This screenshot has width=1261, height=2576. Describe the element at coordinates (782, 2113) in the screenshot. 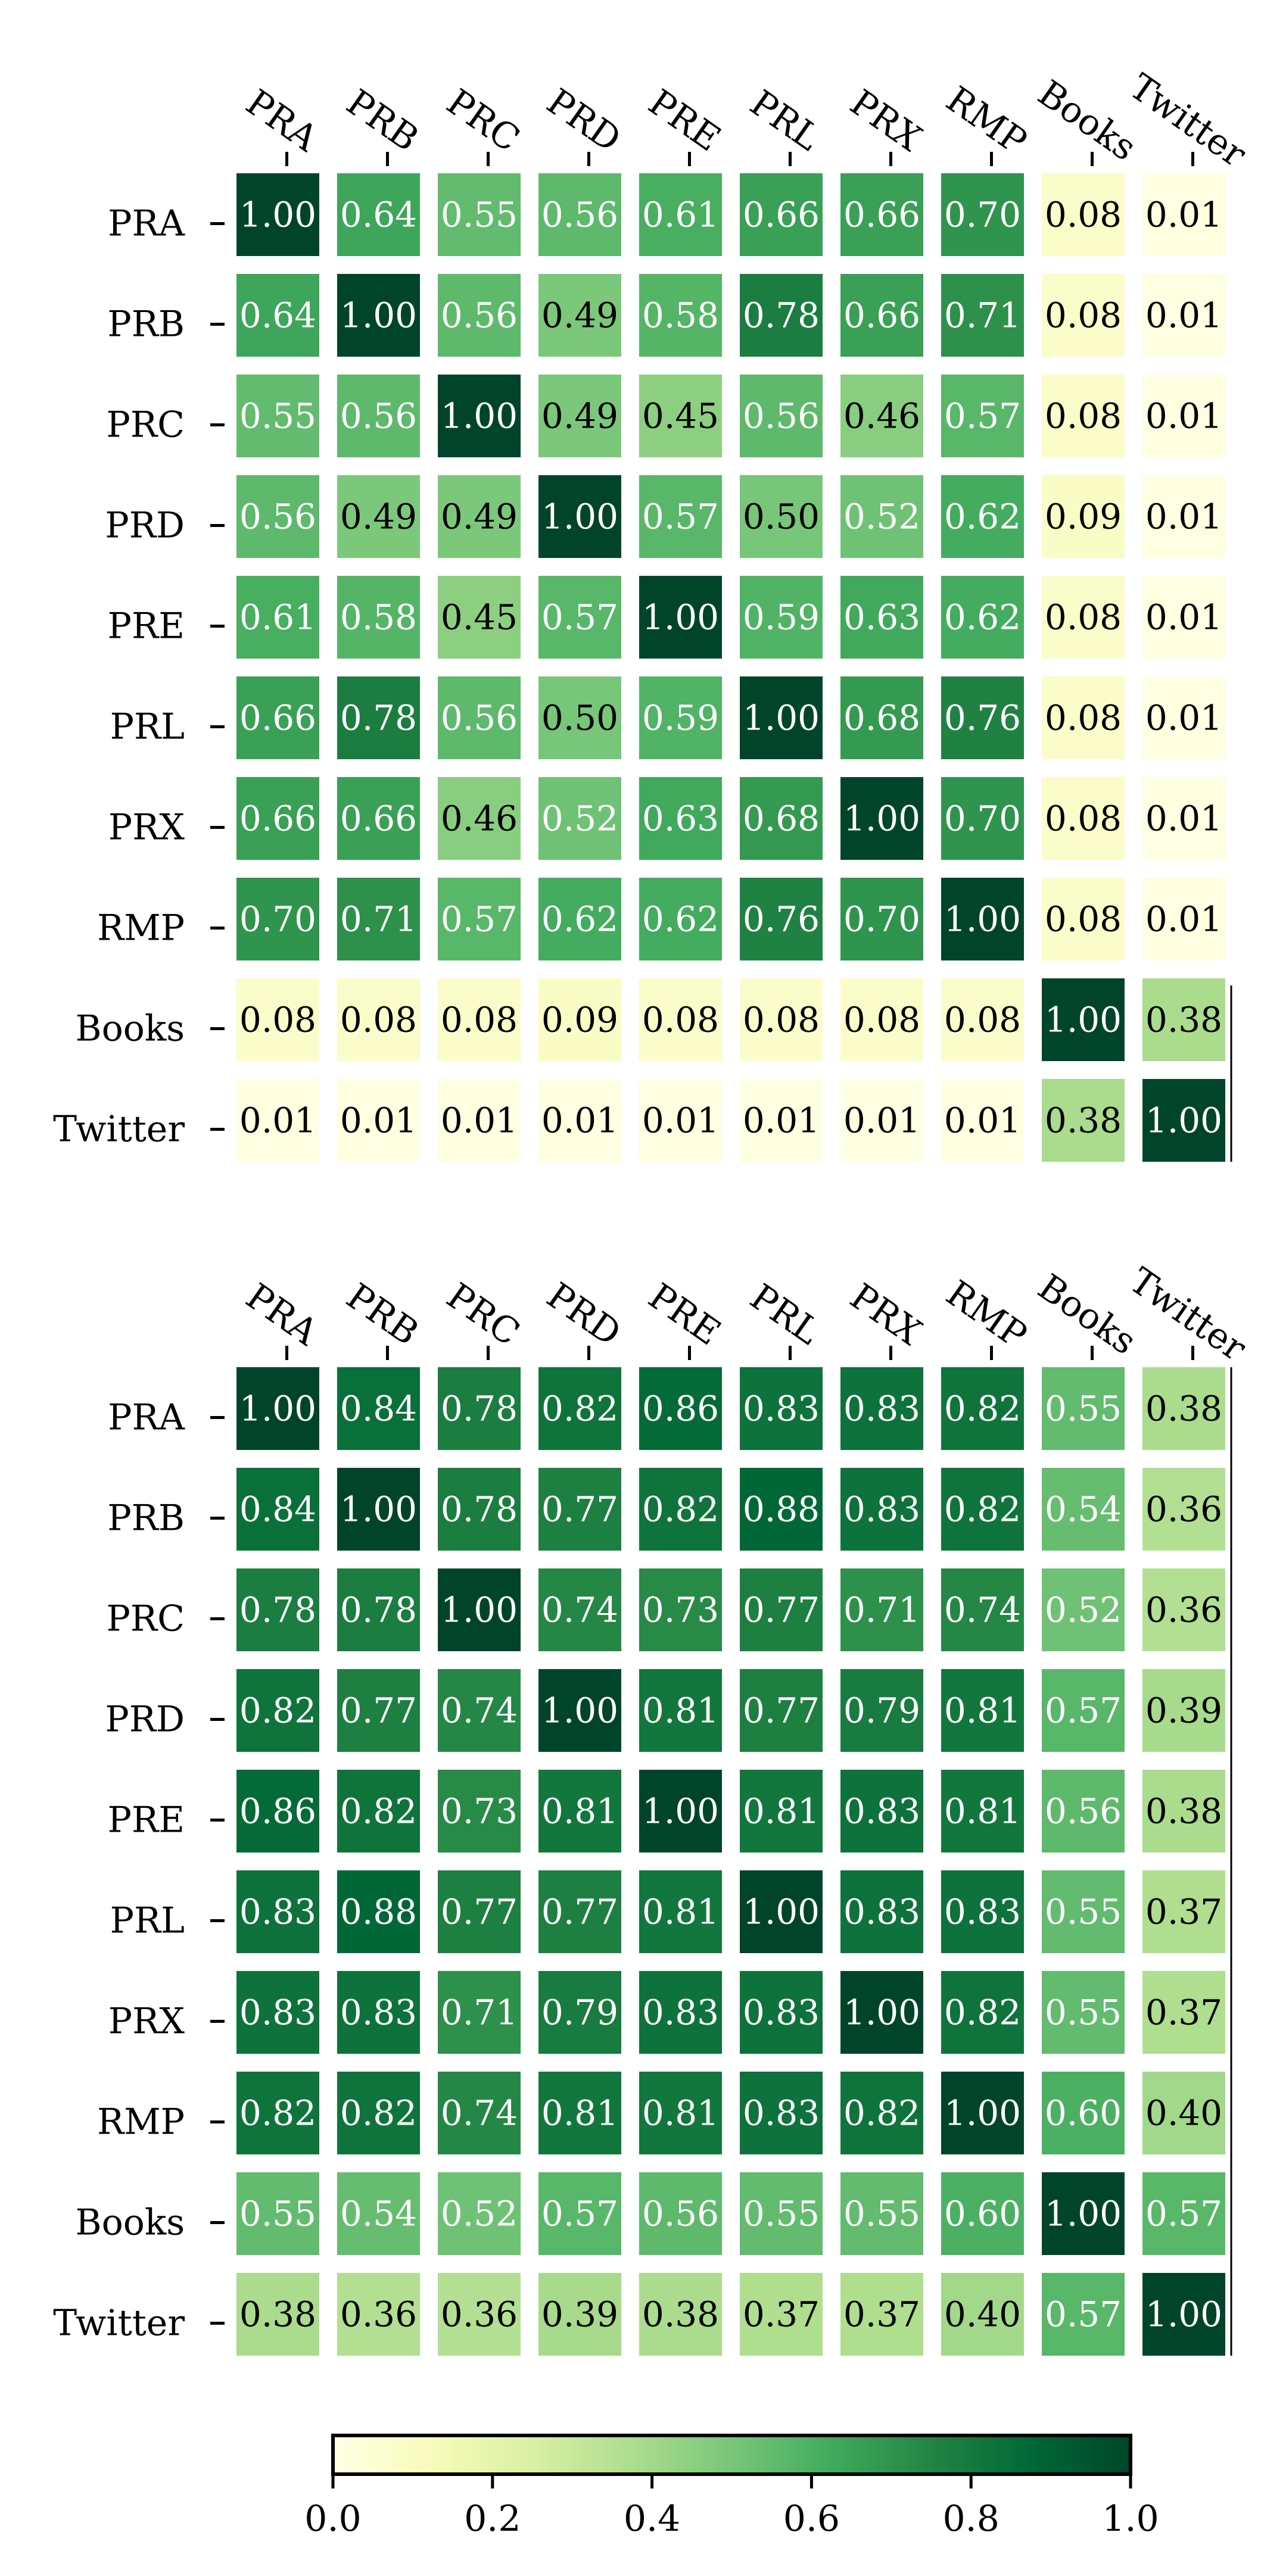

I see `cell-value-label: 0.83` at that location.